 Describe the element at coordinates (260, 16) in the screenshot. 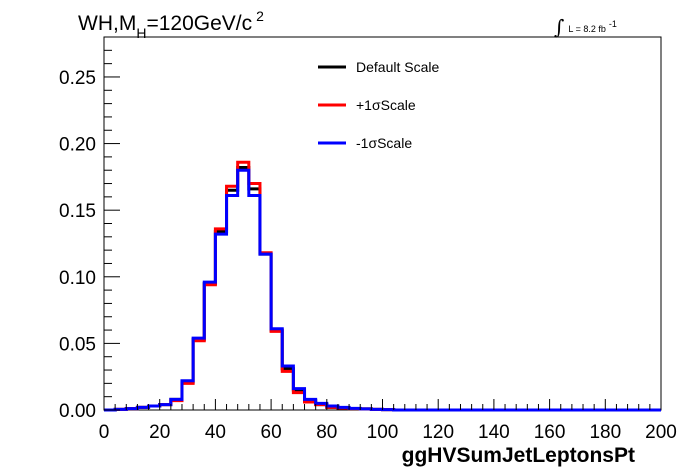

I see `chart-title-superscript: 2` at that location.